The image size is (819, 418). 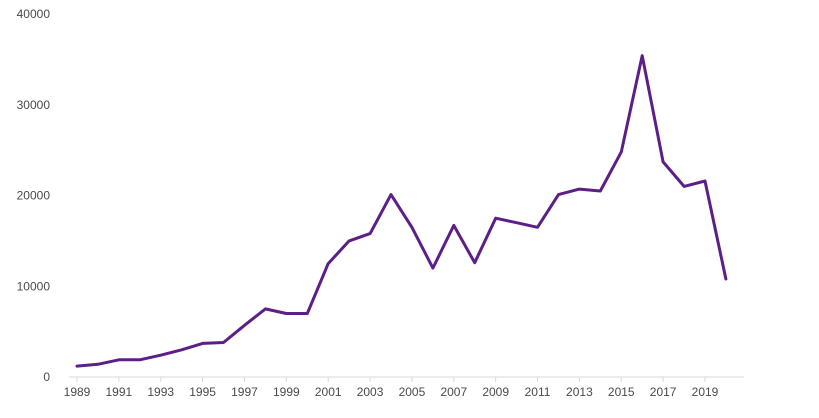 What do you see at coordinates (34, 286) in the screenshot?
I see `y-tick-label: 10000` at bounding box center [34, 286].